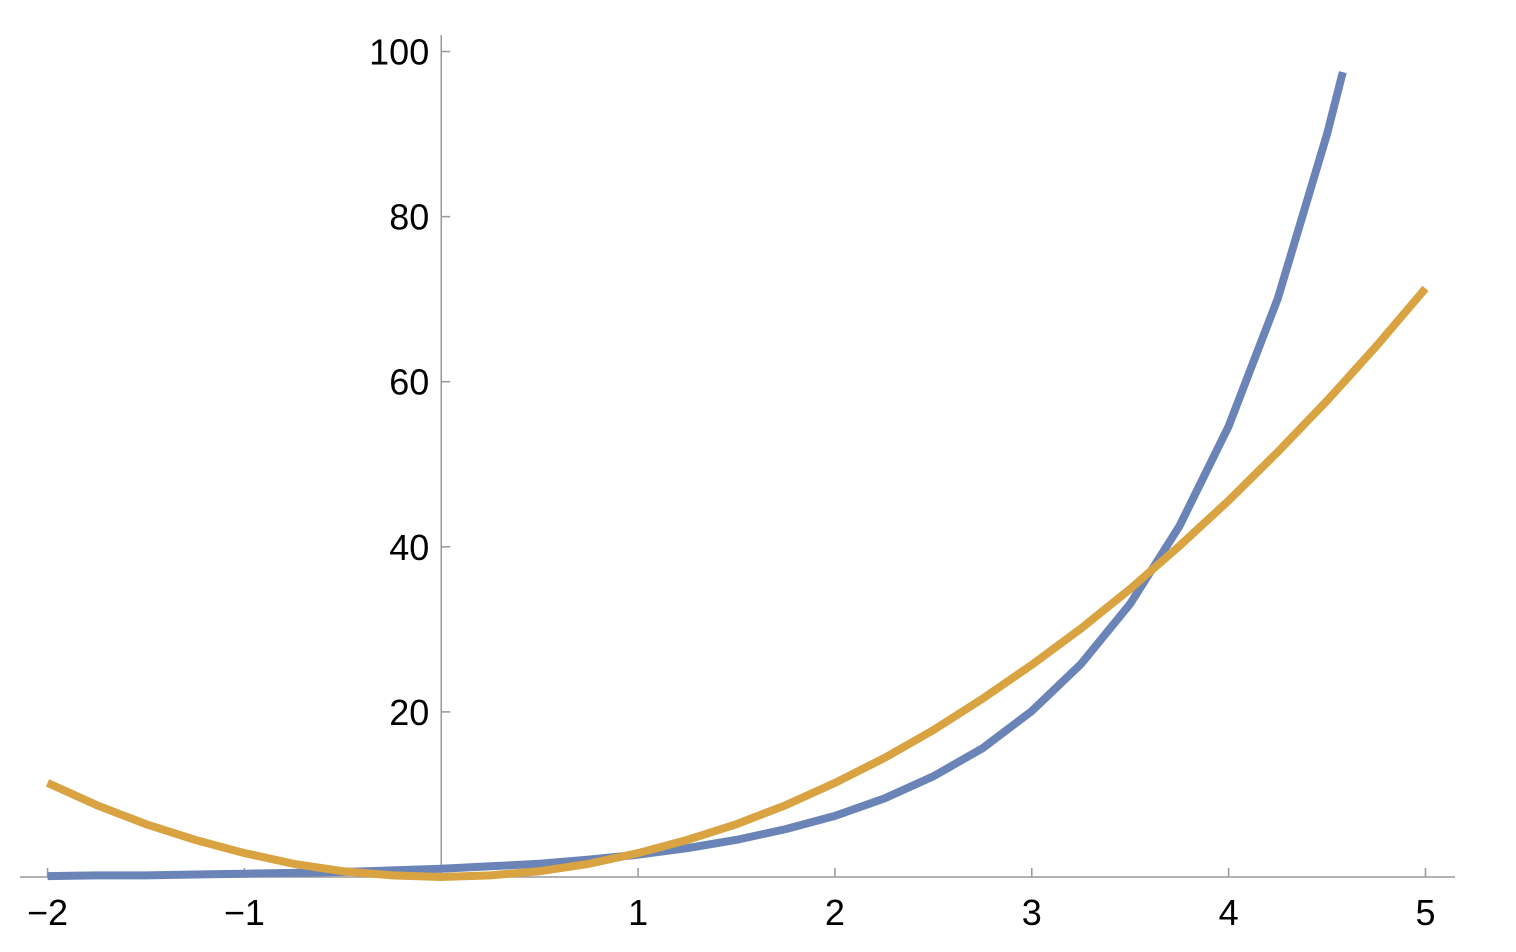 This screenshot has height=952, width=1516. I want to click on x-tick-label: 2, so click(835, 912).